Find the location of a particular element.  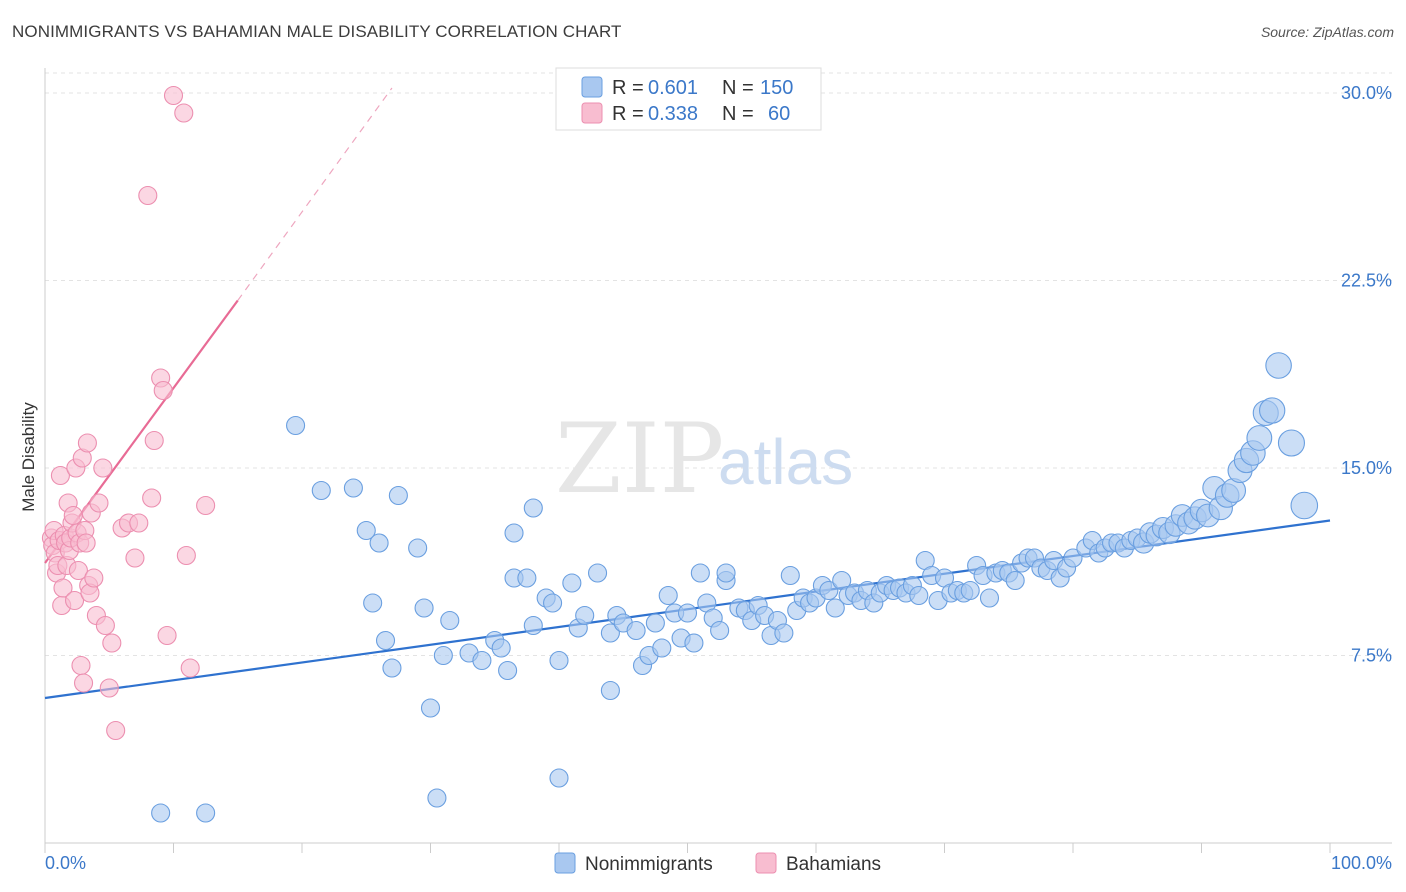

watermark-atlas: atlas is located at coordinates (785, 462).